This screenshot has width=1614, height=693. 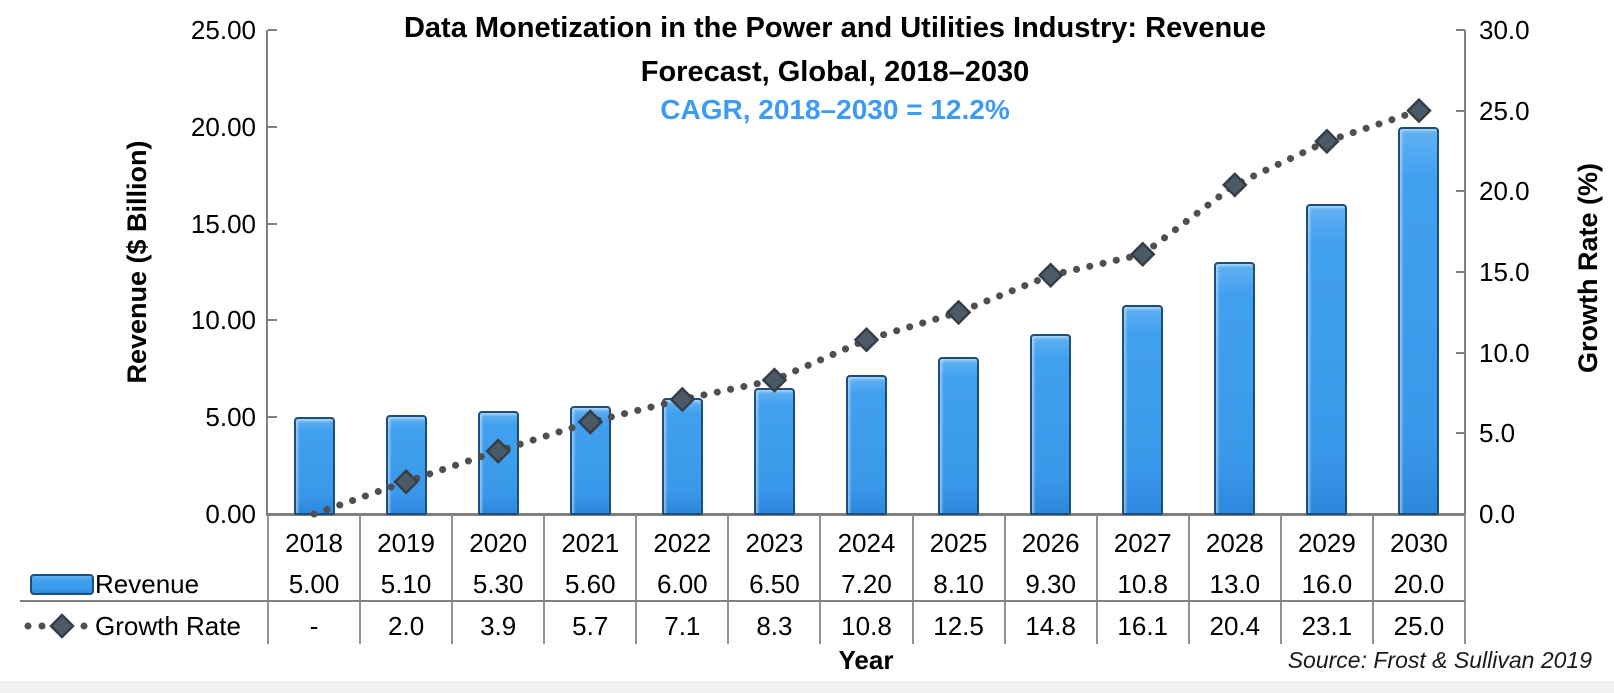 I want to click on right-axis-tick-label: 20.0, so click(x=1504, y=191).